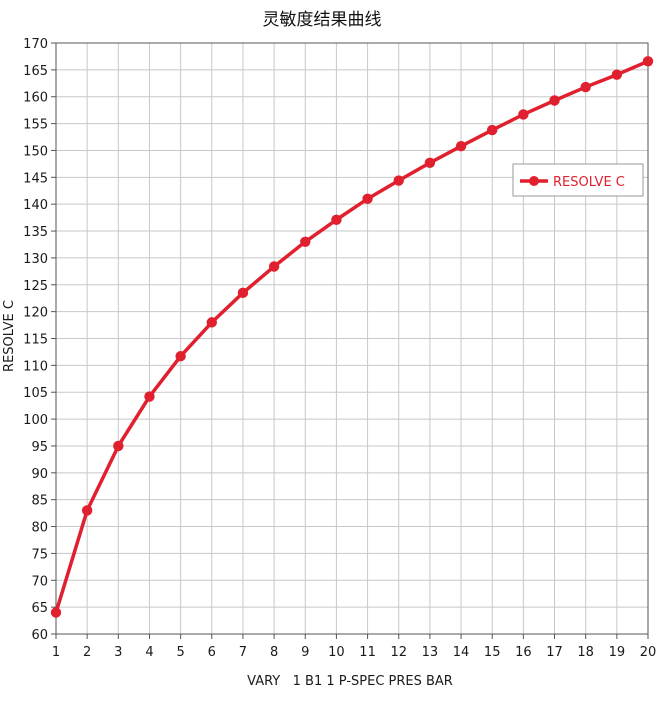 This screenshot has height=704, width=666. I want to click on y-tick-label: 160, so click(35, 98).